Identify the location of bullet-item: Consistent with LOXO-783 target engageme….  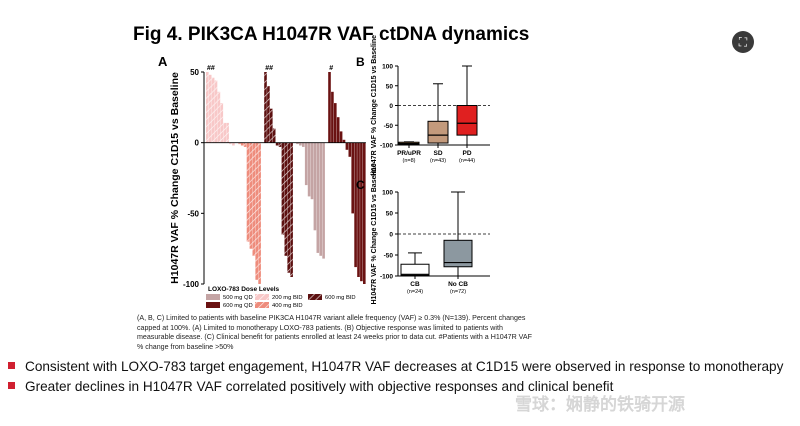
(395, 367).